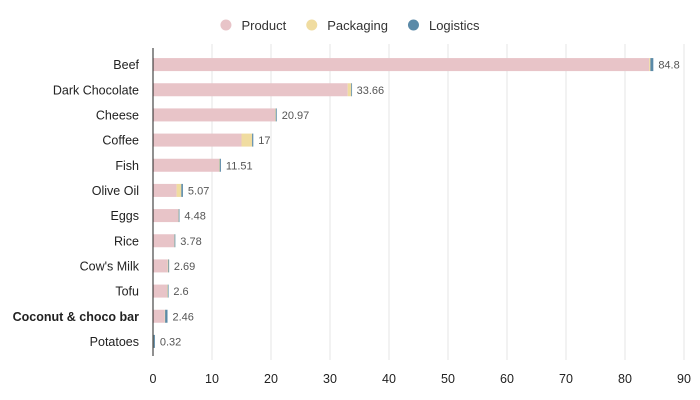  Describe the element at coordinates (110, 266) in the screenshot. I see `category-label: Cow's Milk` at that location.